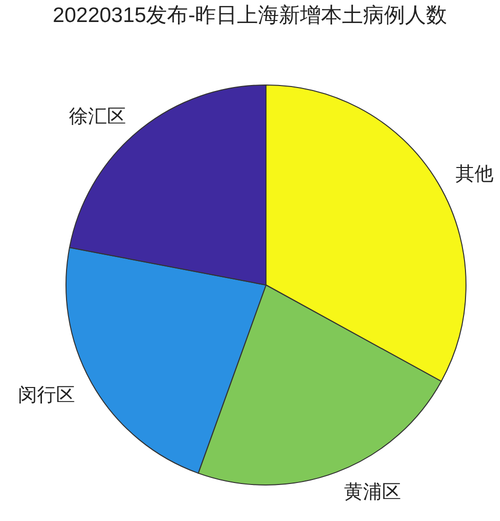 Image resolution: width=500 pixels, height=521 pixels. What do you see at coordinates (250, 15) in the screenshot?
I see `title: 20220315发布-昨日上海新增本土病例人数` at bounding box center [250, 15].